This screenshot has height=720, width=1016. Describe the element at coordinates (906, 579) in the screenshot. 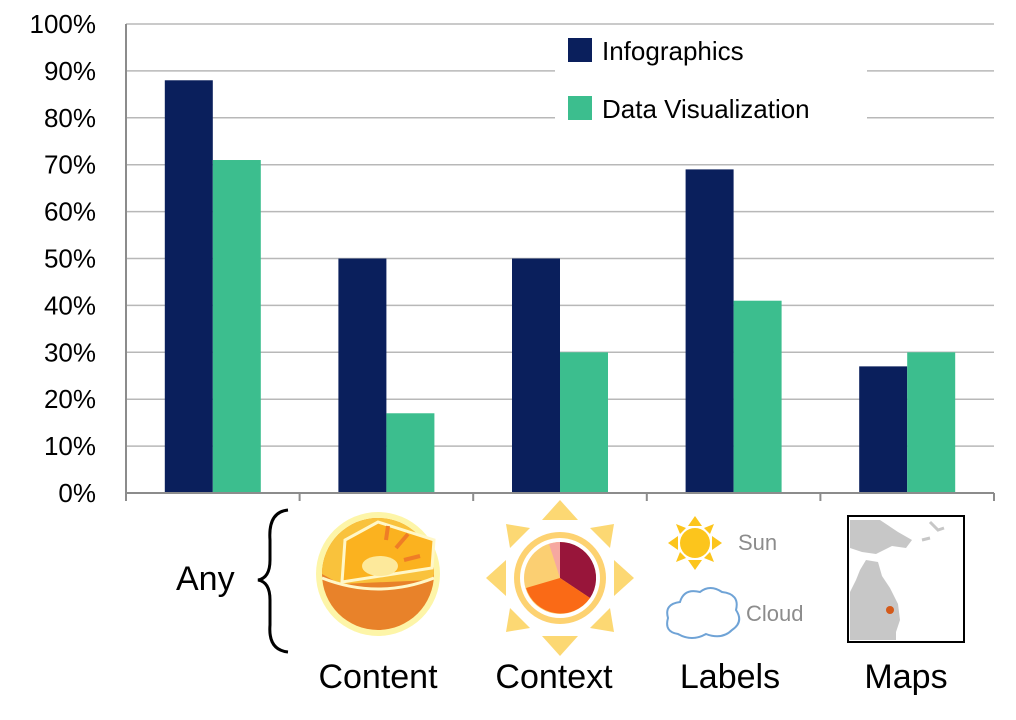

I see `map-icon` at that location.